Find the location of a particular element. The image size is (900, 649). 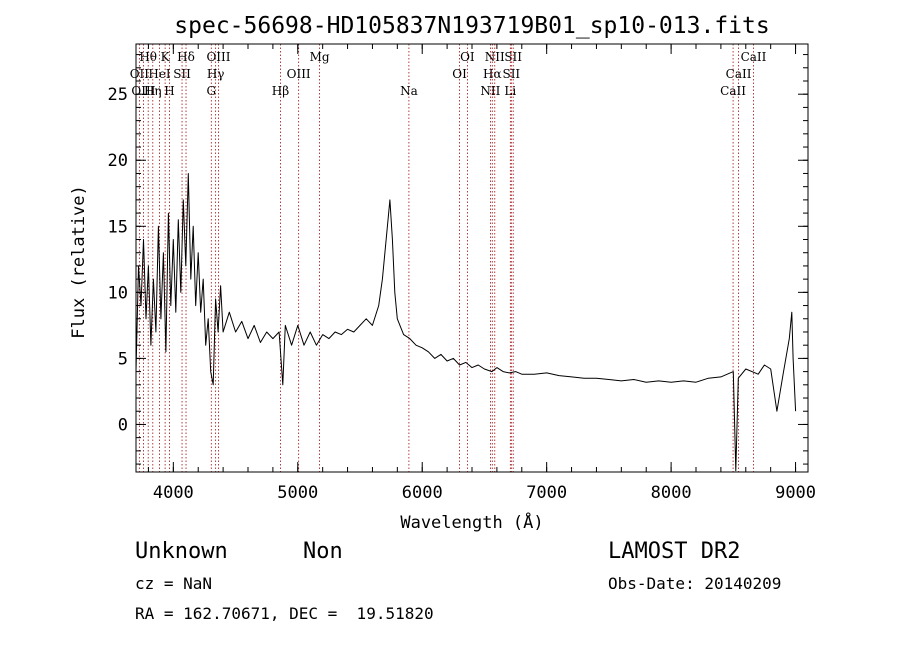

subclass-label: Non is located at coordinates (323, 551).